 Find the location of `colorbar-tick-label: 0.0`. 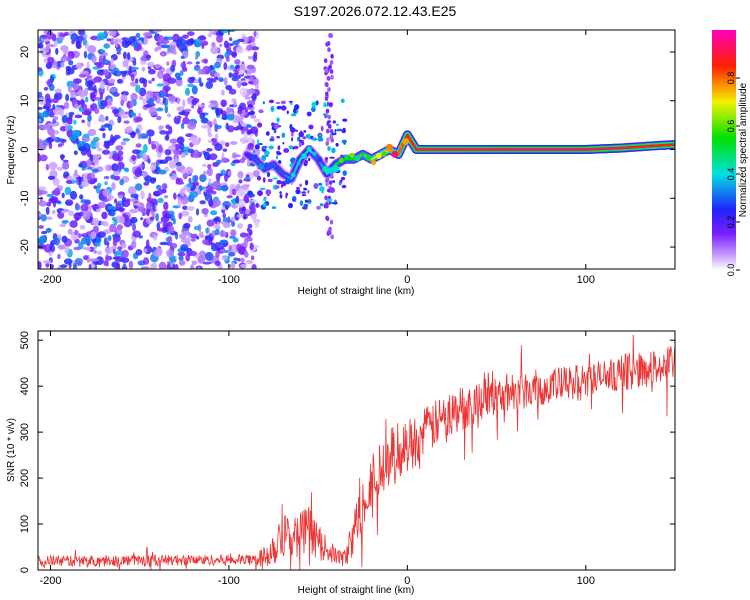

colorbar-tick-label: 0.0 is located at coordinates (731, 270).